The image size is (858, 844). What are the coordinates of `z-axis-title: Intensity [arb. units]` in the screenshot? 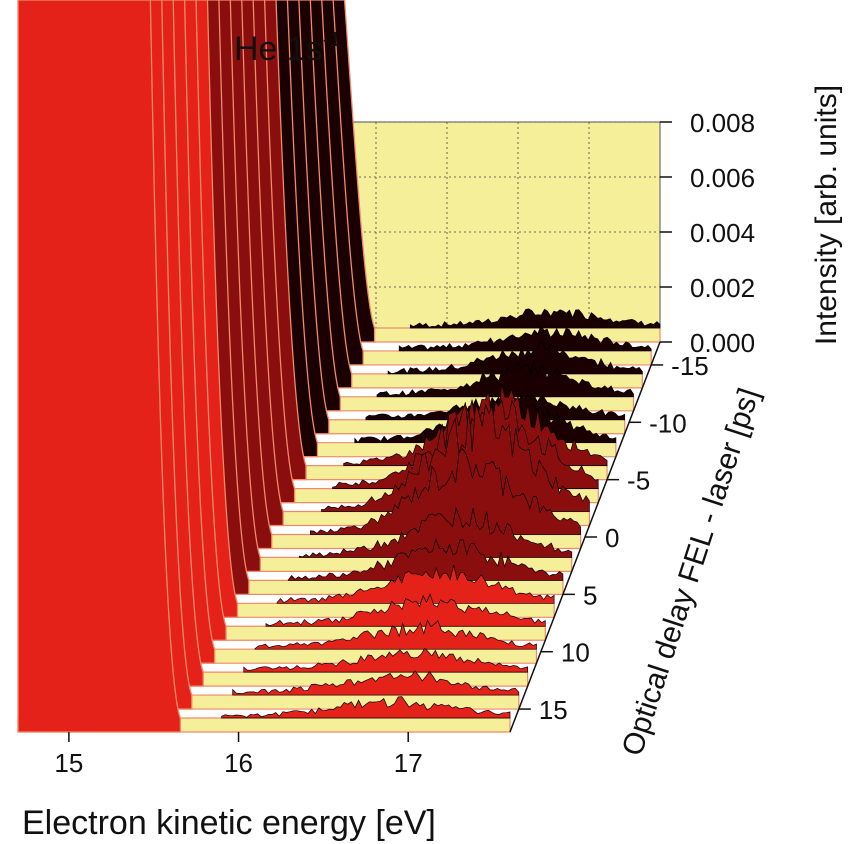 It's located at (826, 215).